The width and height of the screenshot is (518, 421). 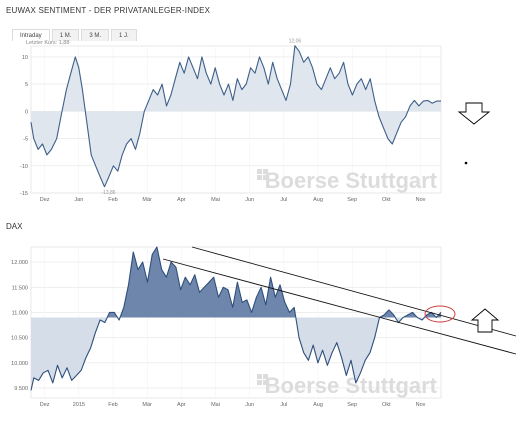 I want to click on down-arrow-icon, so click(x=474, y=113).